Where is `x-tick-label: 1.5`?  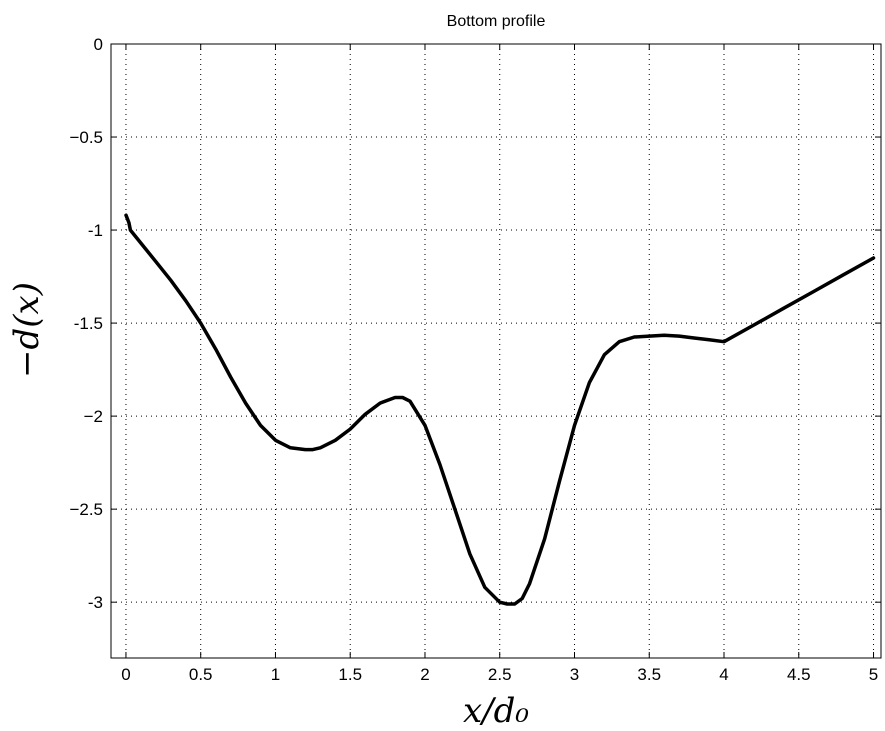
x-tick-label: 1.5 is located at coordinates (350, 674).